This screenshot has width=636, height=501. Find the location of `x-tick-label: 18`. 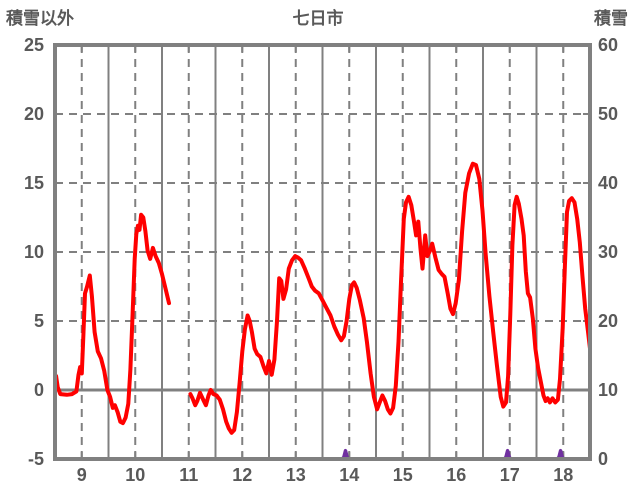

x-tick-label: 18 is located at coordinates (563, 475).